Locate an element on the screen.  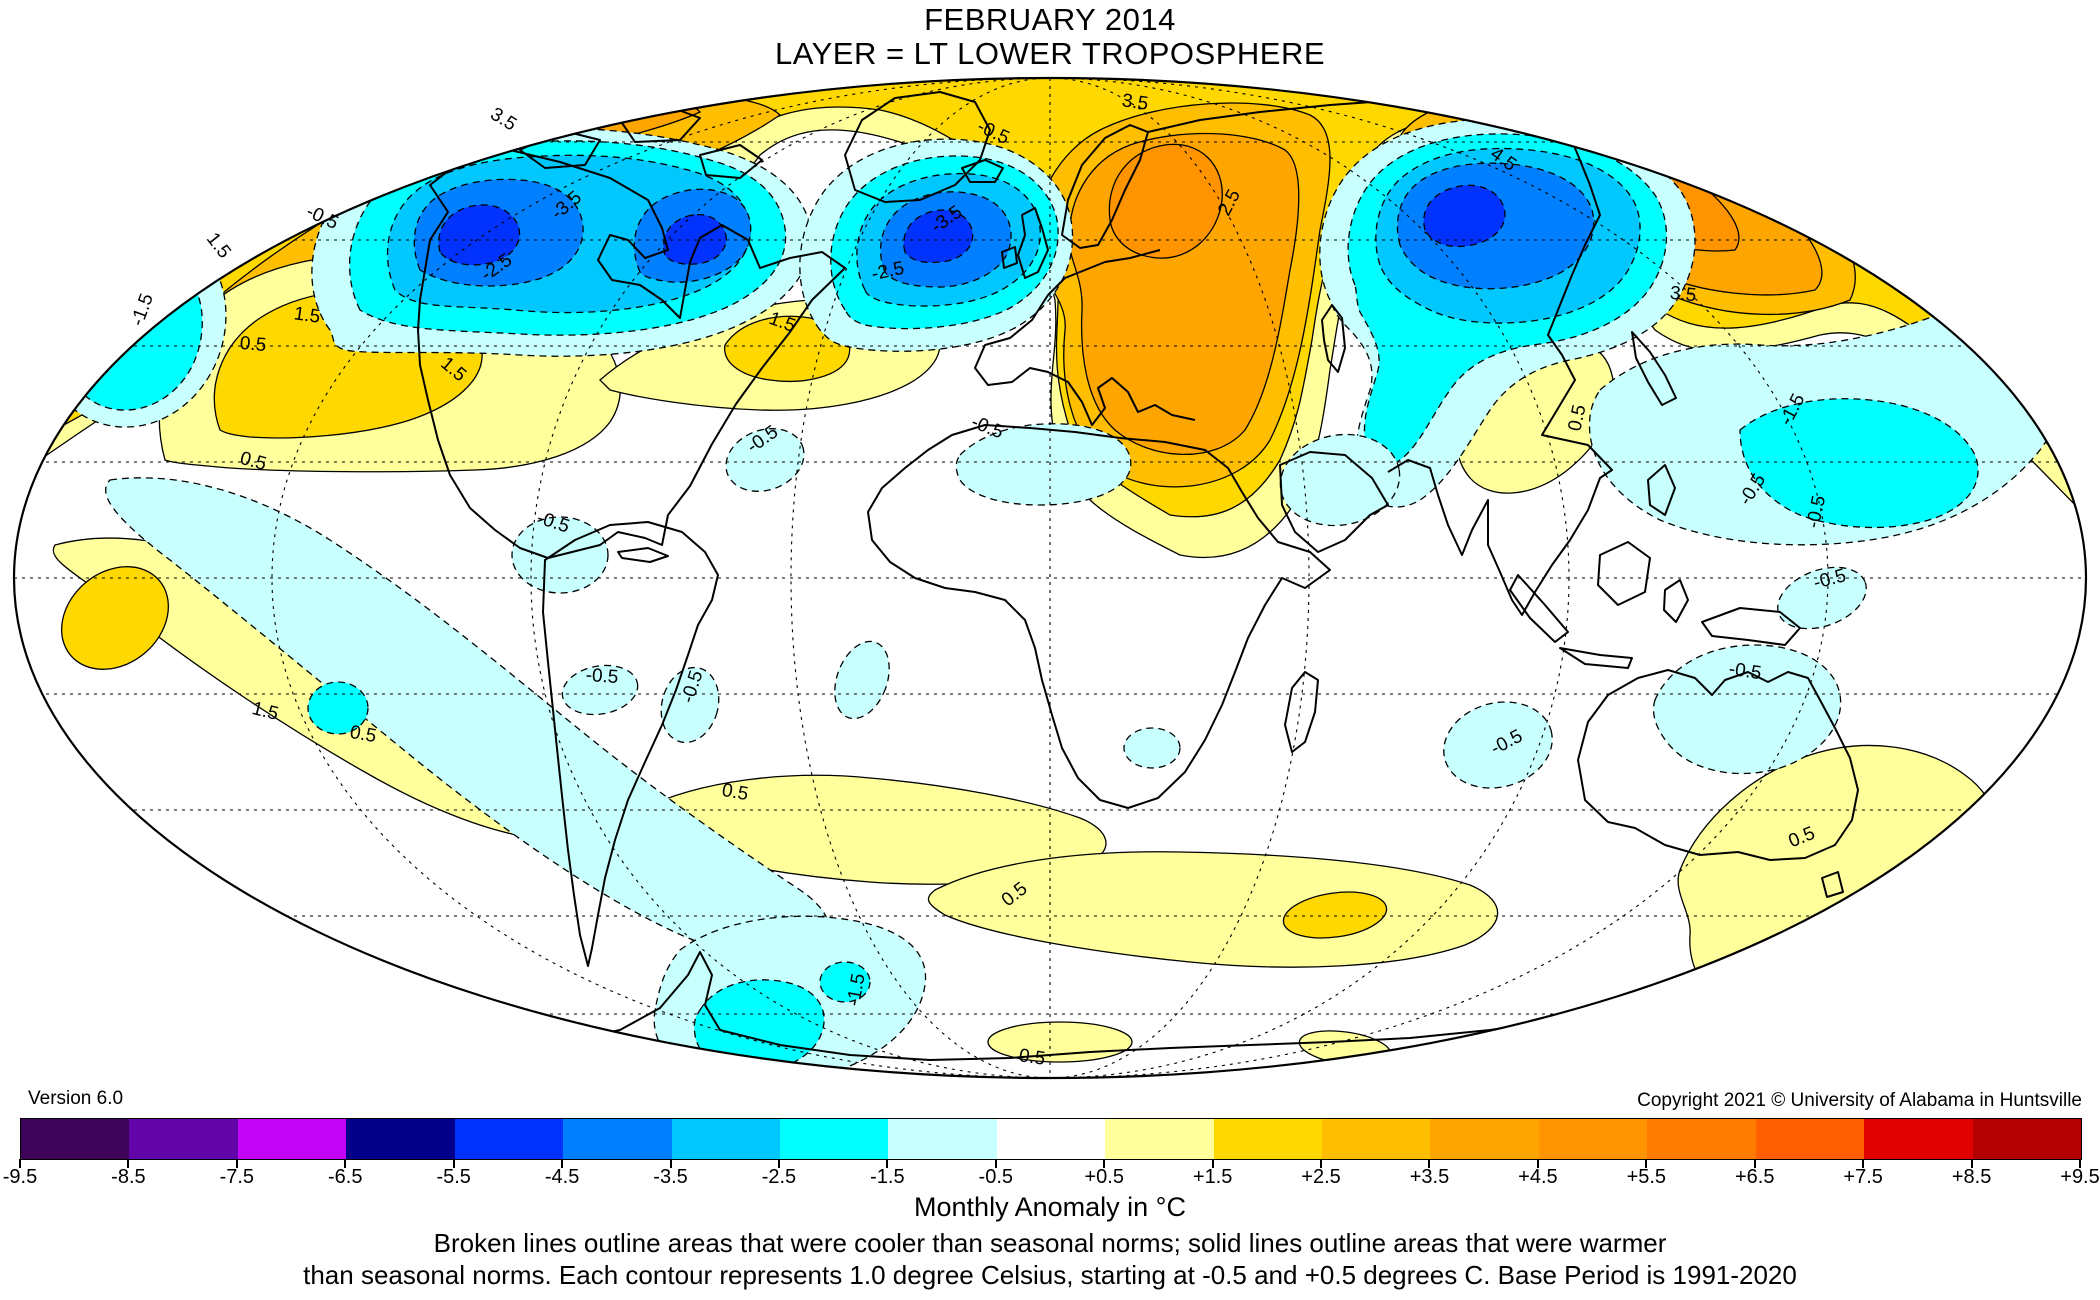
scale-tick-label: -8.5 is located at coordinates (128, 1177).